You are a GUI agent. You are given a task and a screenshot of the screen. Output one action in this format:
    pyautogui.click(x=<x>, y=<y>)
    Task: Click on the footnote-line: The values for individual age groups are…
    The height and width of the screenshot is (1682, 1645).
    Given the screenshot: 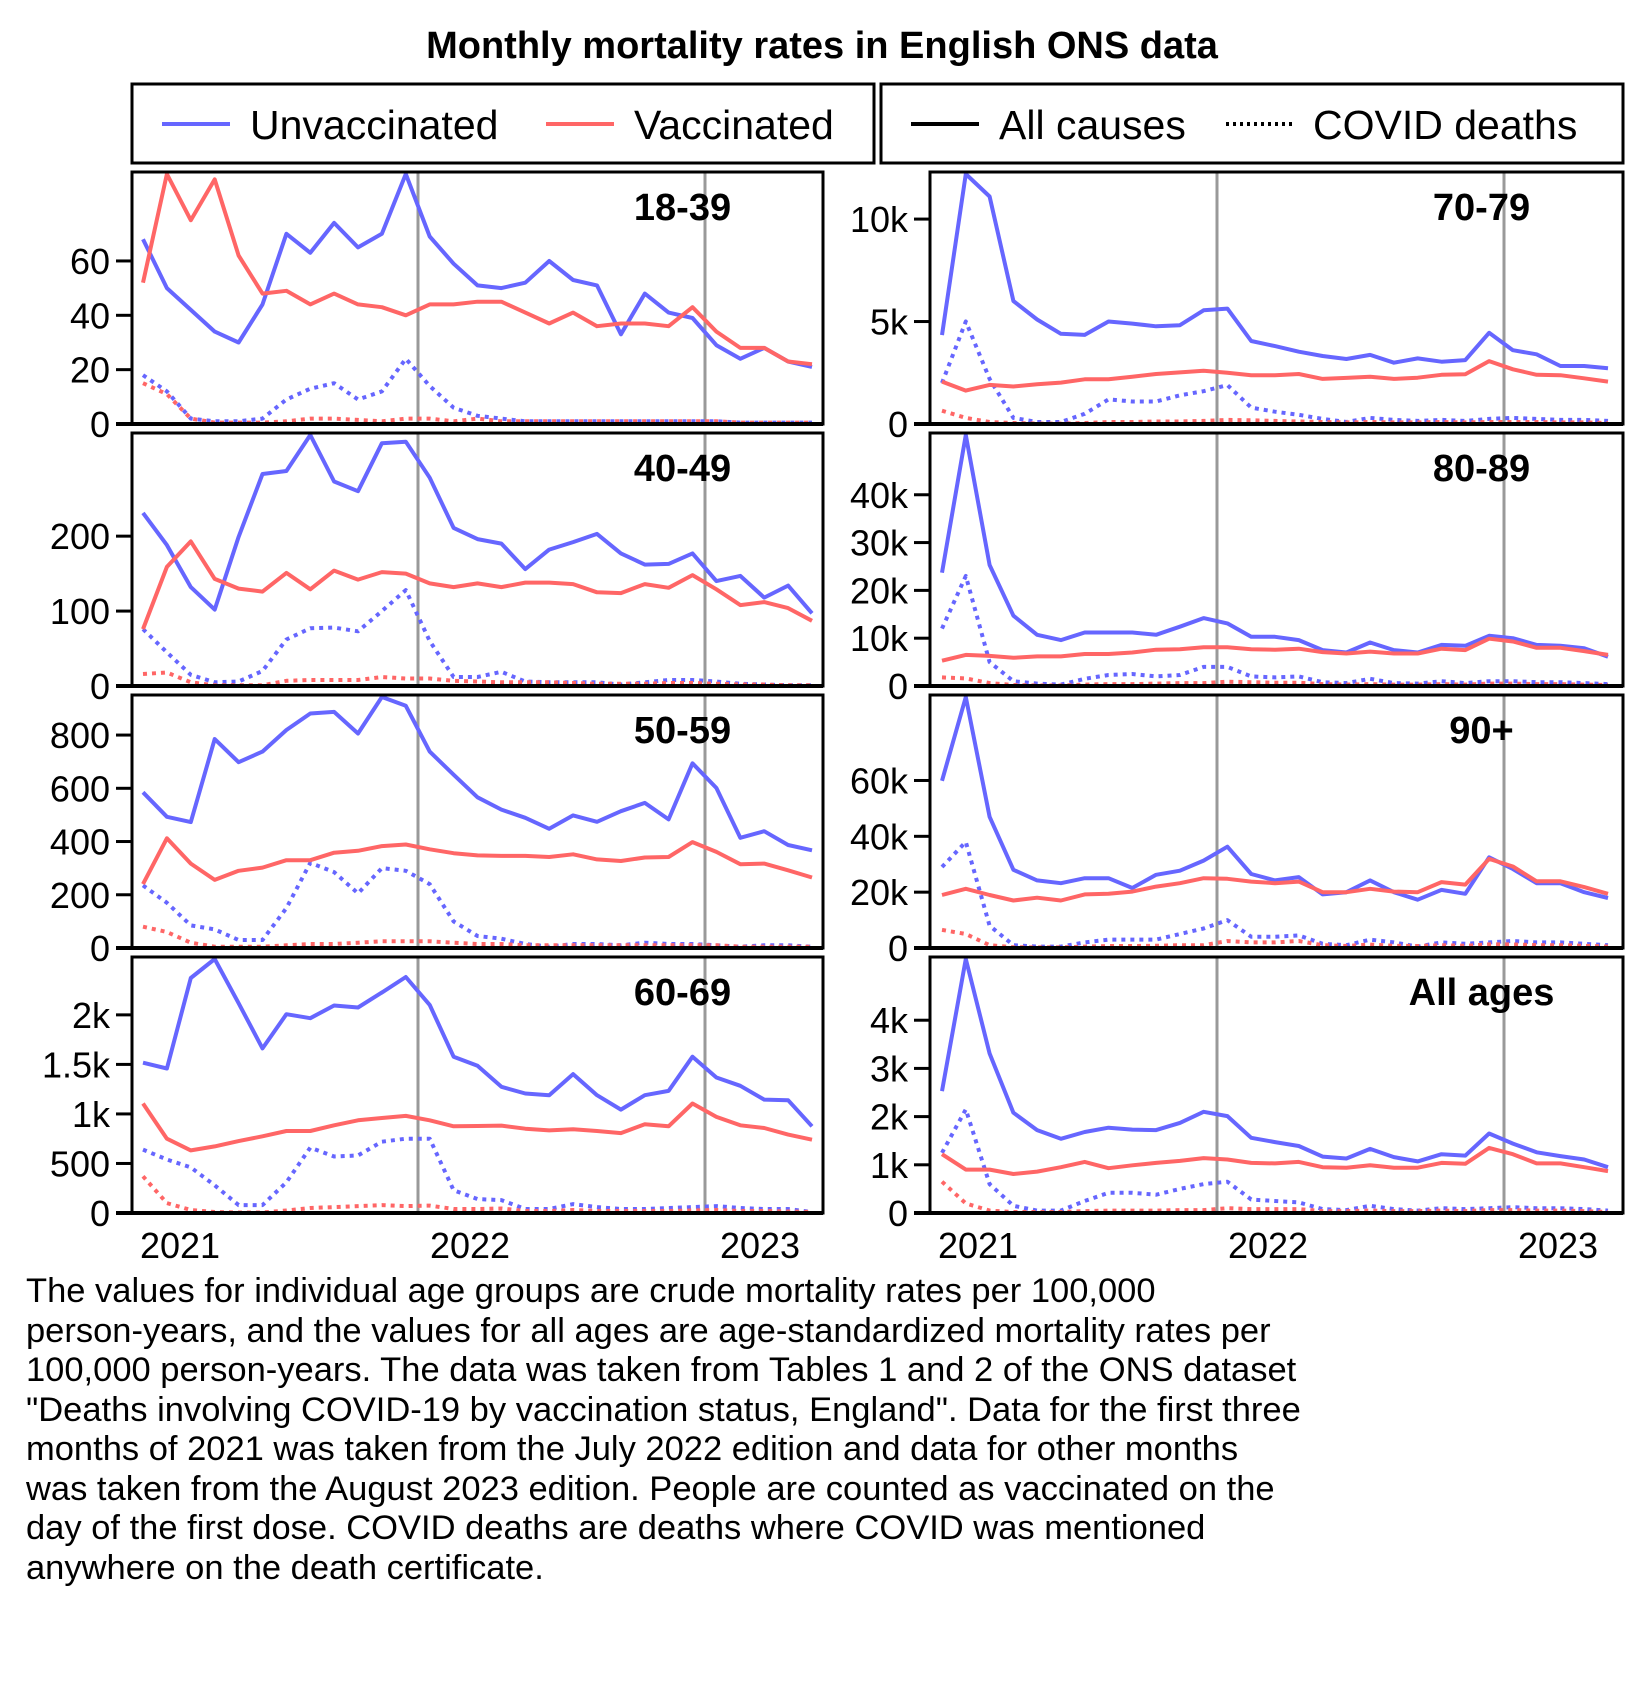 What is the action you would take?
    pyautogui.click(x=591, y=1291)
    